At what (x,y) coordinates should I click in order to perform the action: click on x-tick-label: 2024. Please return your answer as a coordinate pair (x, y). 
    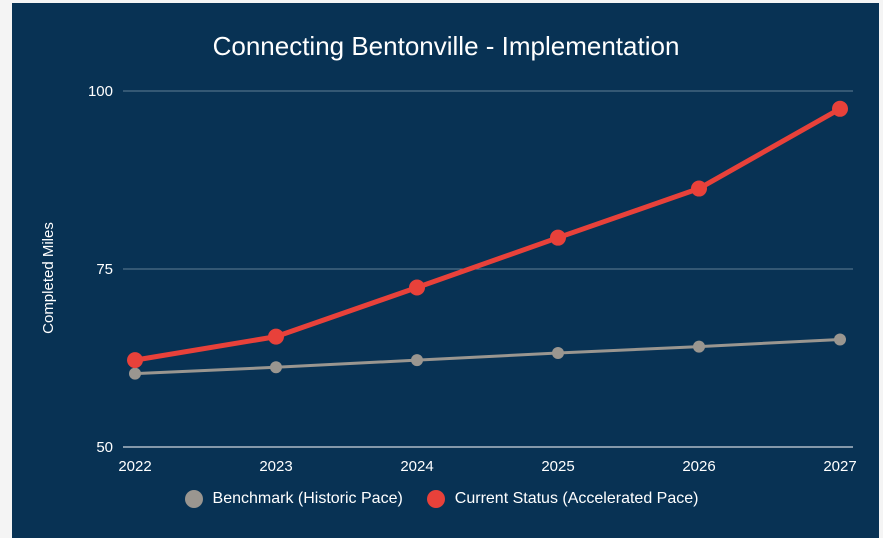
    Looking at the image, I should click on (416, 466).